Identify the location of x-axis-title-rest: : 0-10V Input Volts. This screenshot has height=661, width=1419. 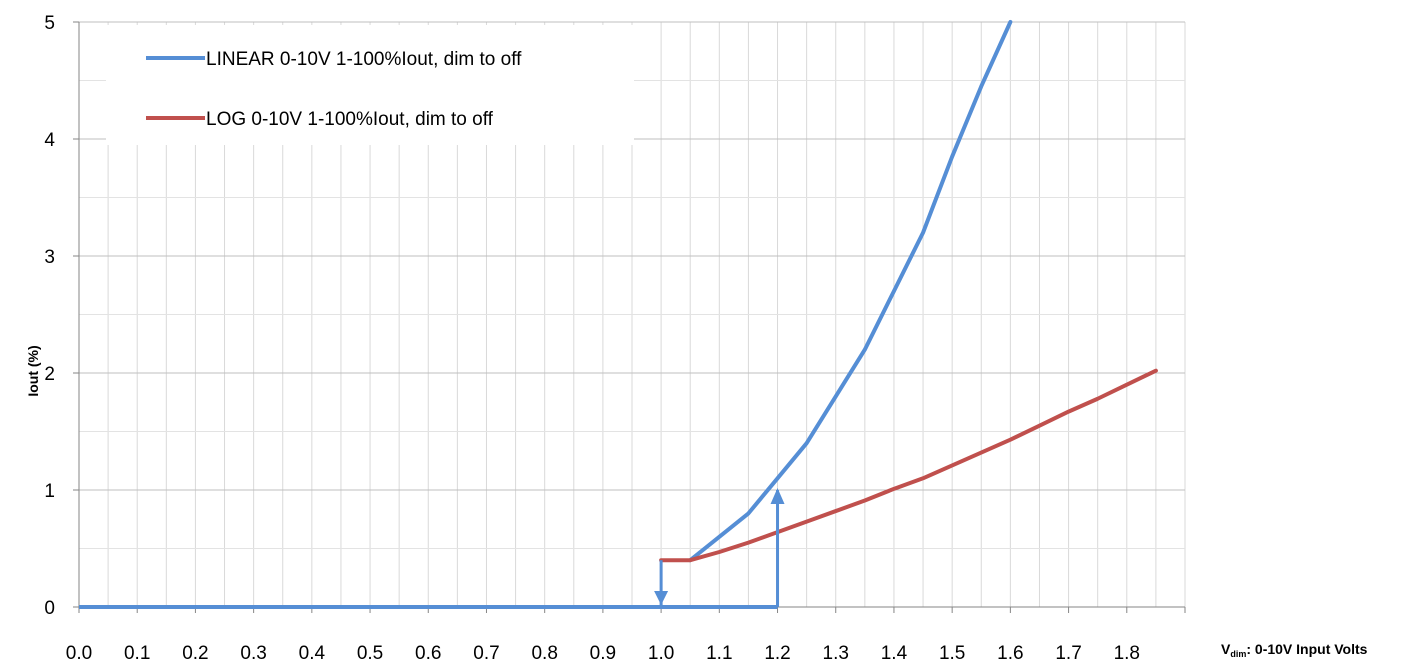
(1306, 649).